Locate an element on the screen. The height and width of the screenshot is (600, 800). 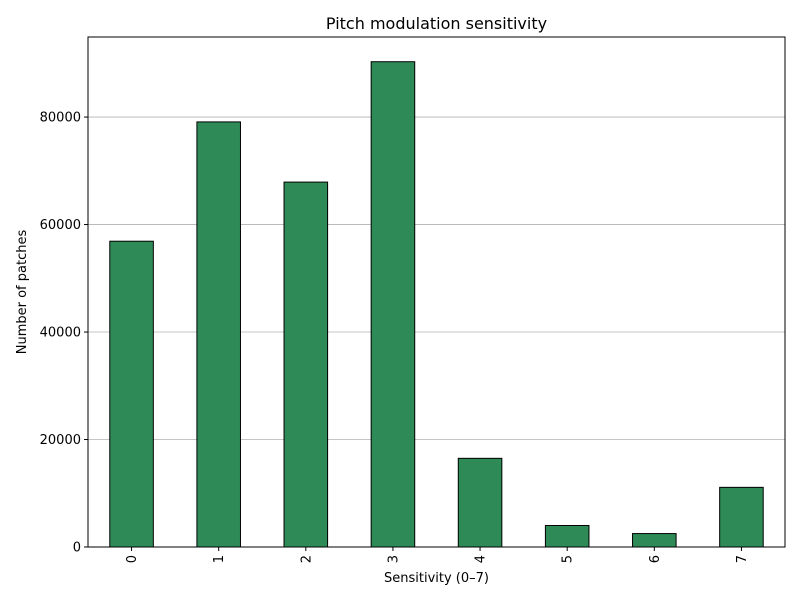
y-tick-label: 20000 is located at coordinates (60, 440).